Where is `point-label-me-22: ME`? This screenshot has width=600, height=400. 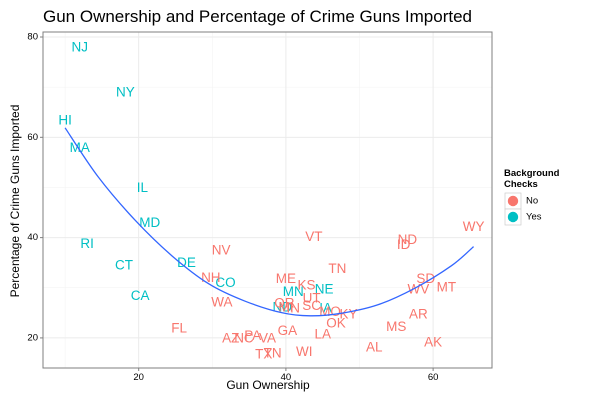
point-label-me-22: ME is located at coordinates (286, 278).